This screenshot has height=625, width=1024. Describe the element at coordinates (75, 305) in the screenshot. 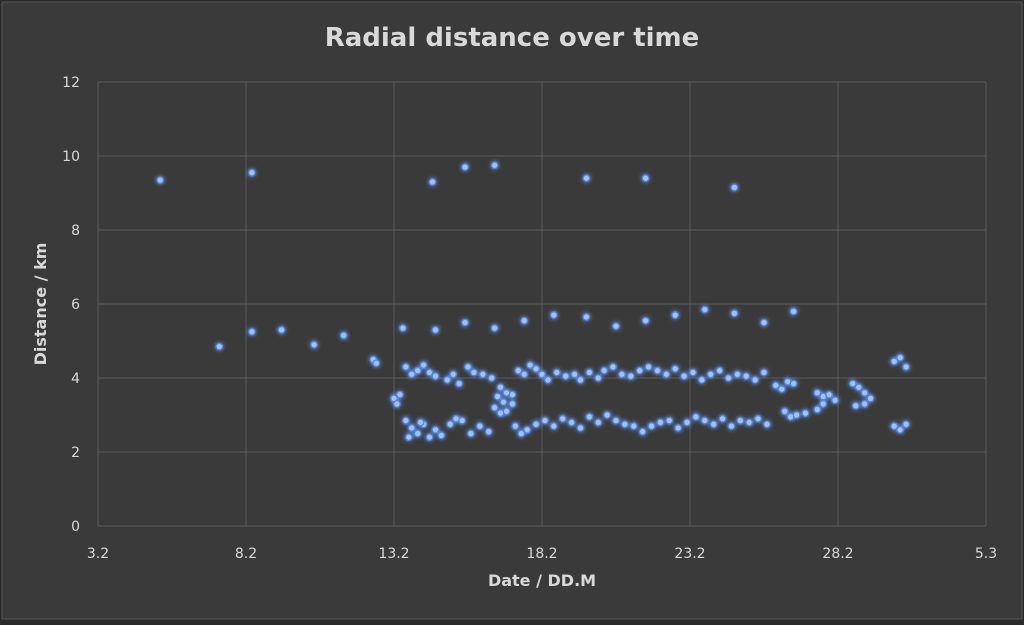

I see `y-tick-label: 6` at that location.